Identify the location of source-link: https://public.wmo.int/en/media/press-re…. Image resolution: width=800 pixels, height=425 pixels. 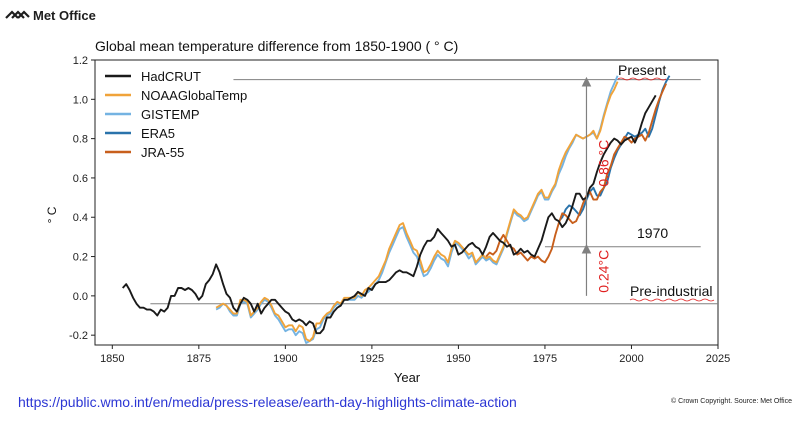
(267, 402).